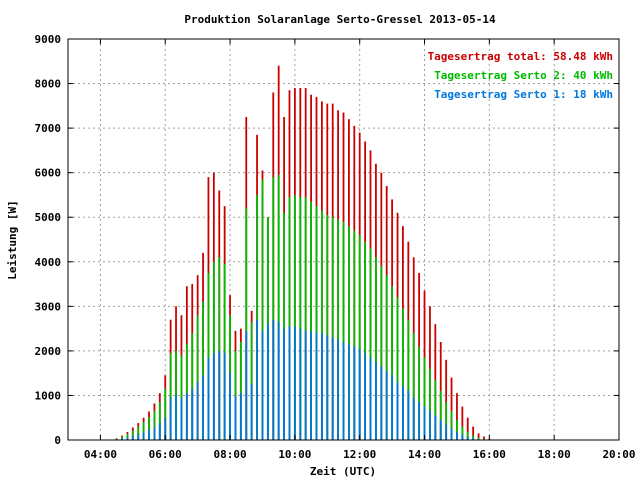  I want to click on x-axis-label: Zeit (UTC), so click(343, 471).